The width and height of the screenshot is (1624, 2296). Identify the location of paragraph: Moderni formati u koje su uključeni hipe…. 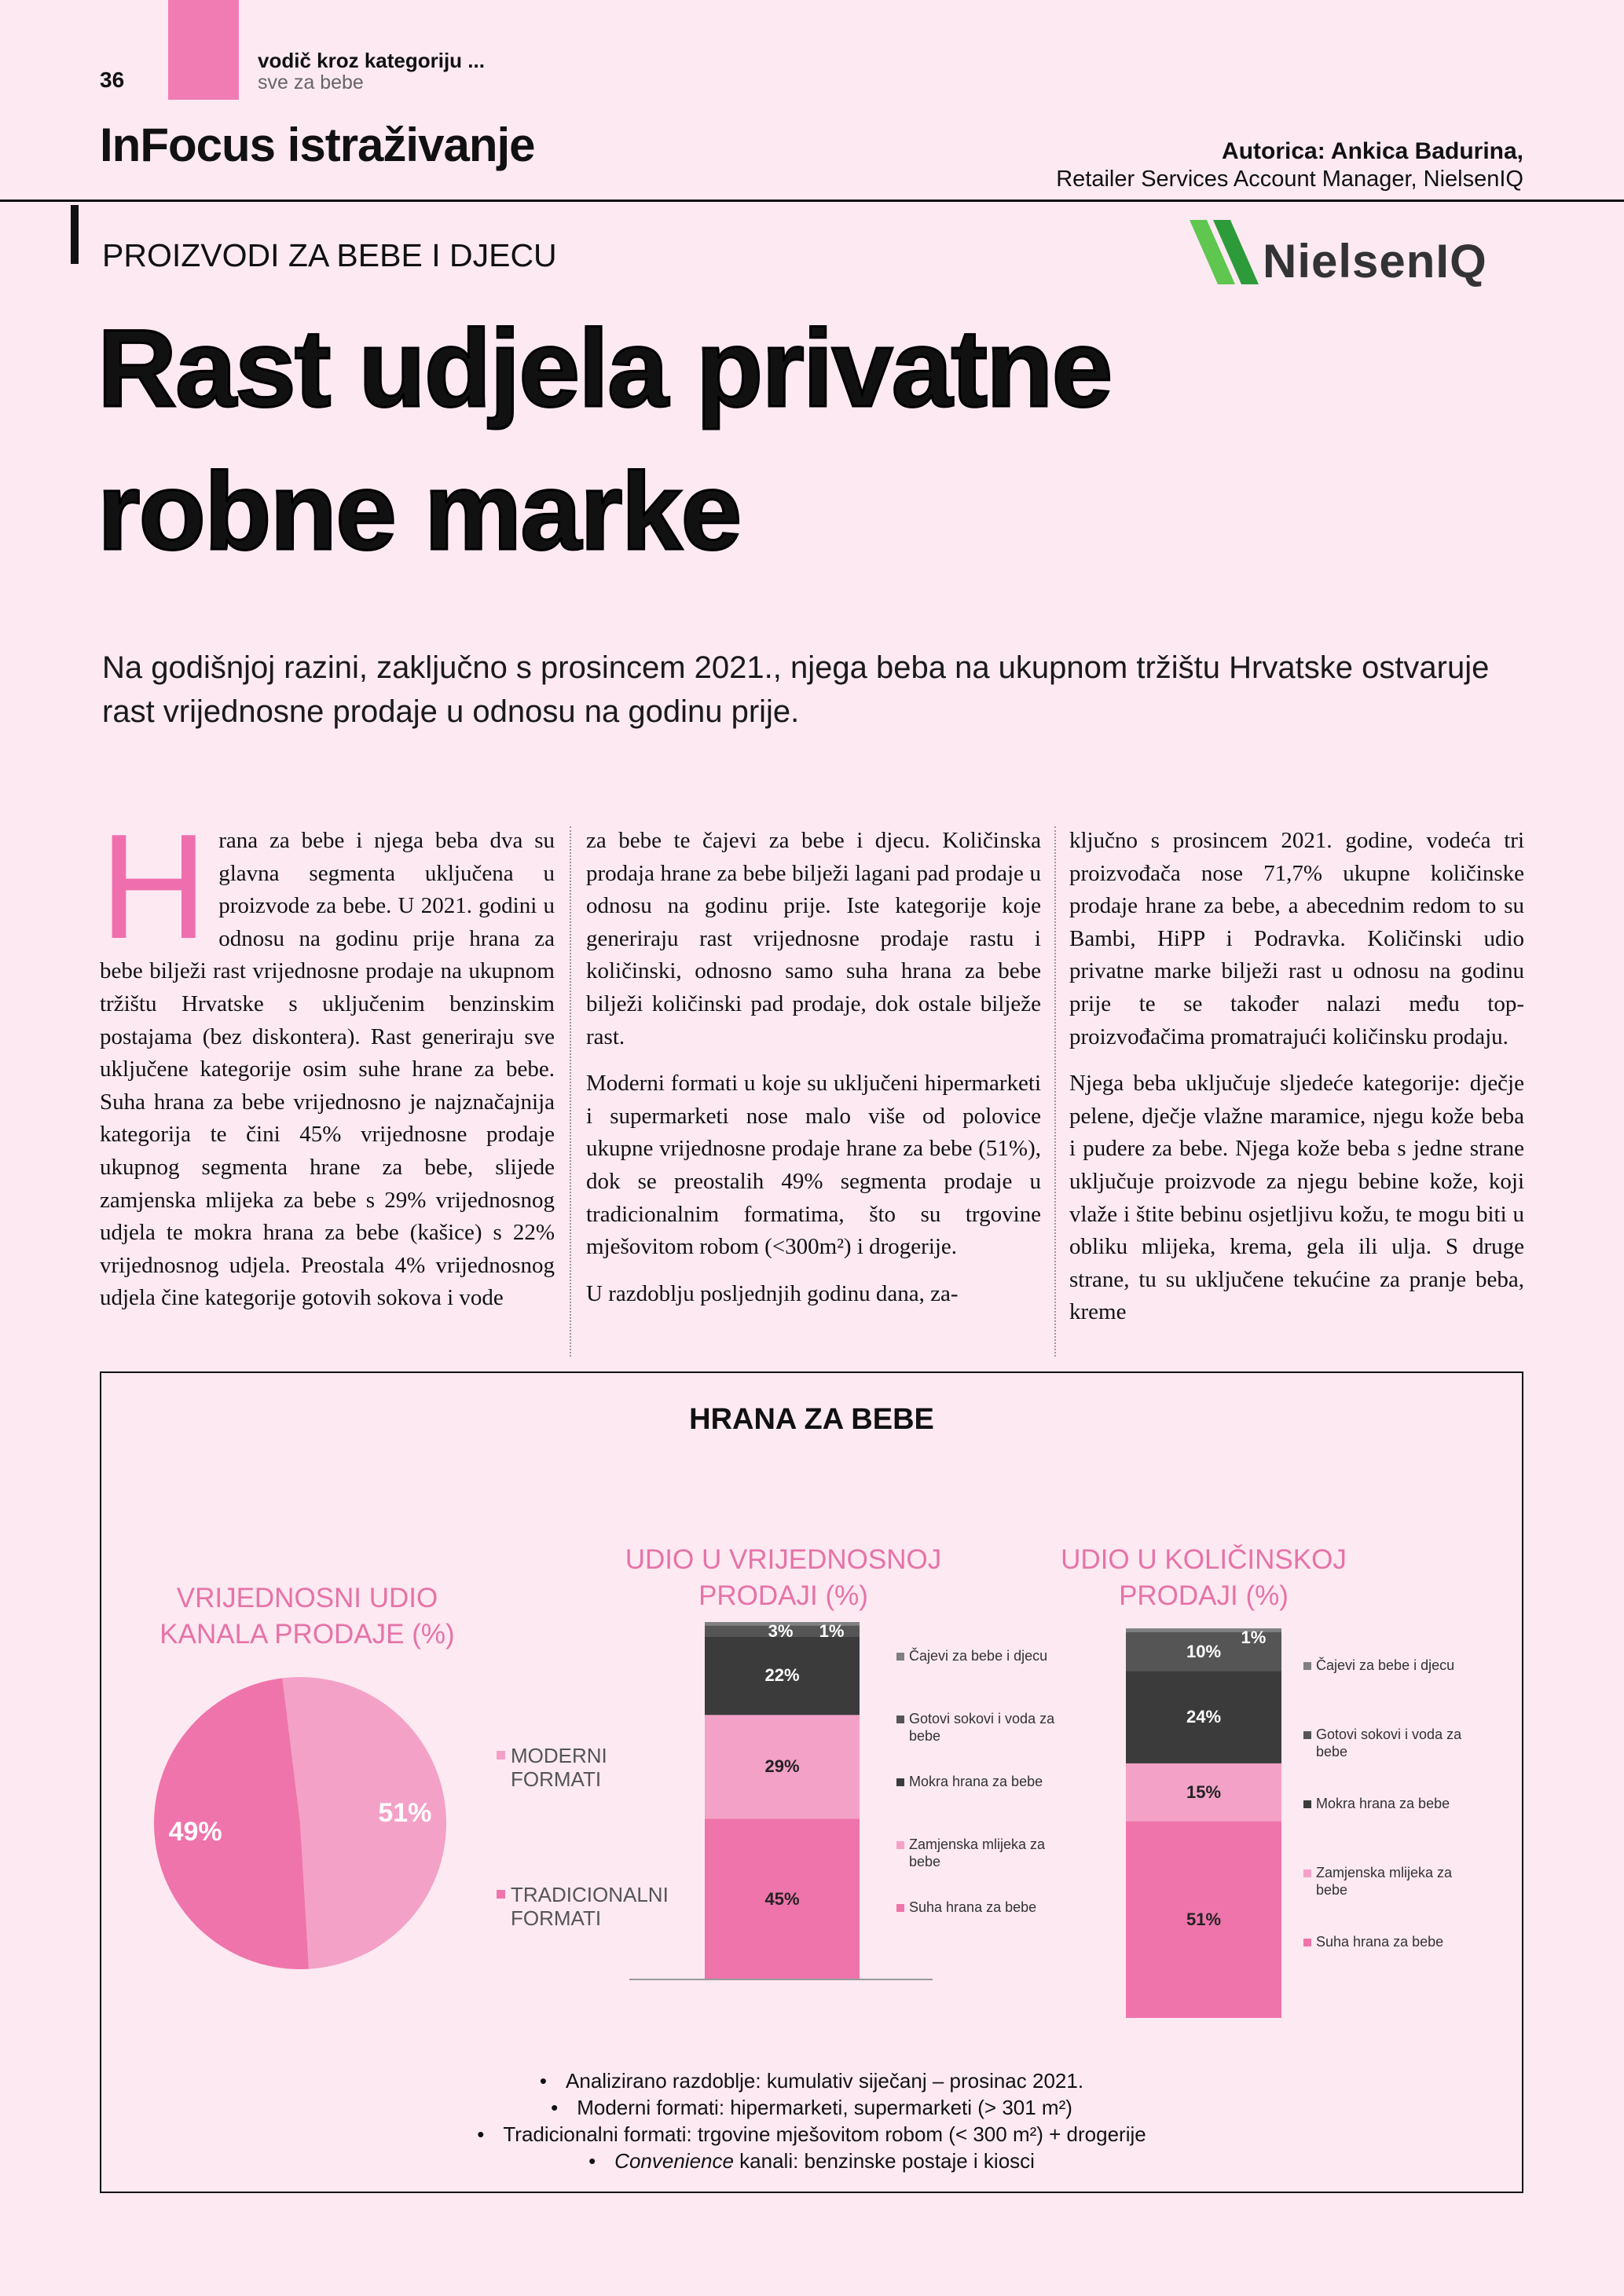
(814, 1165).